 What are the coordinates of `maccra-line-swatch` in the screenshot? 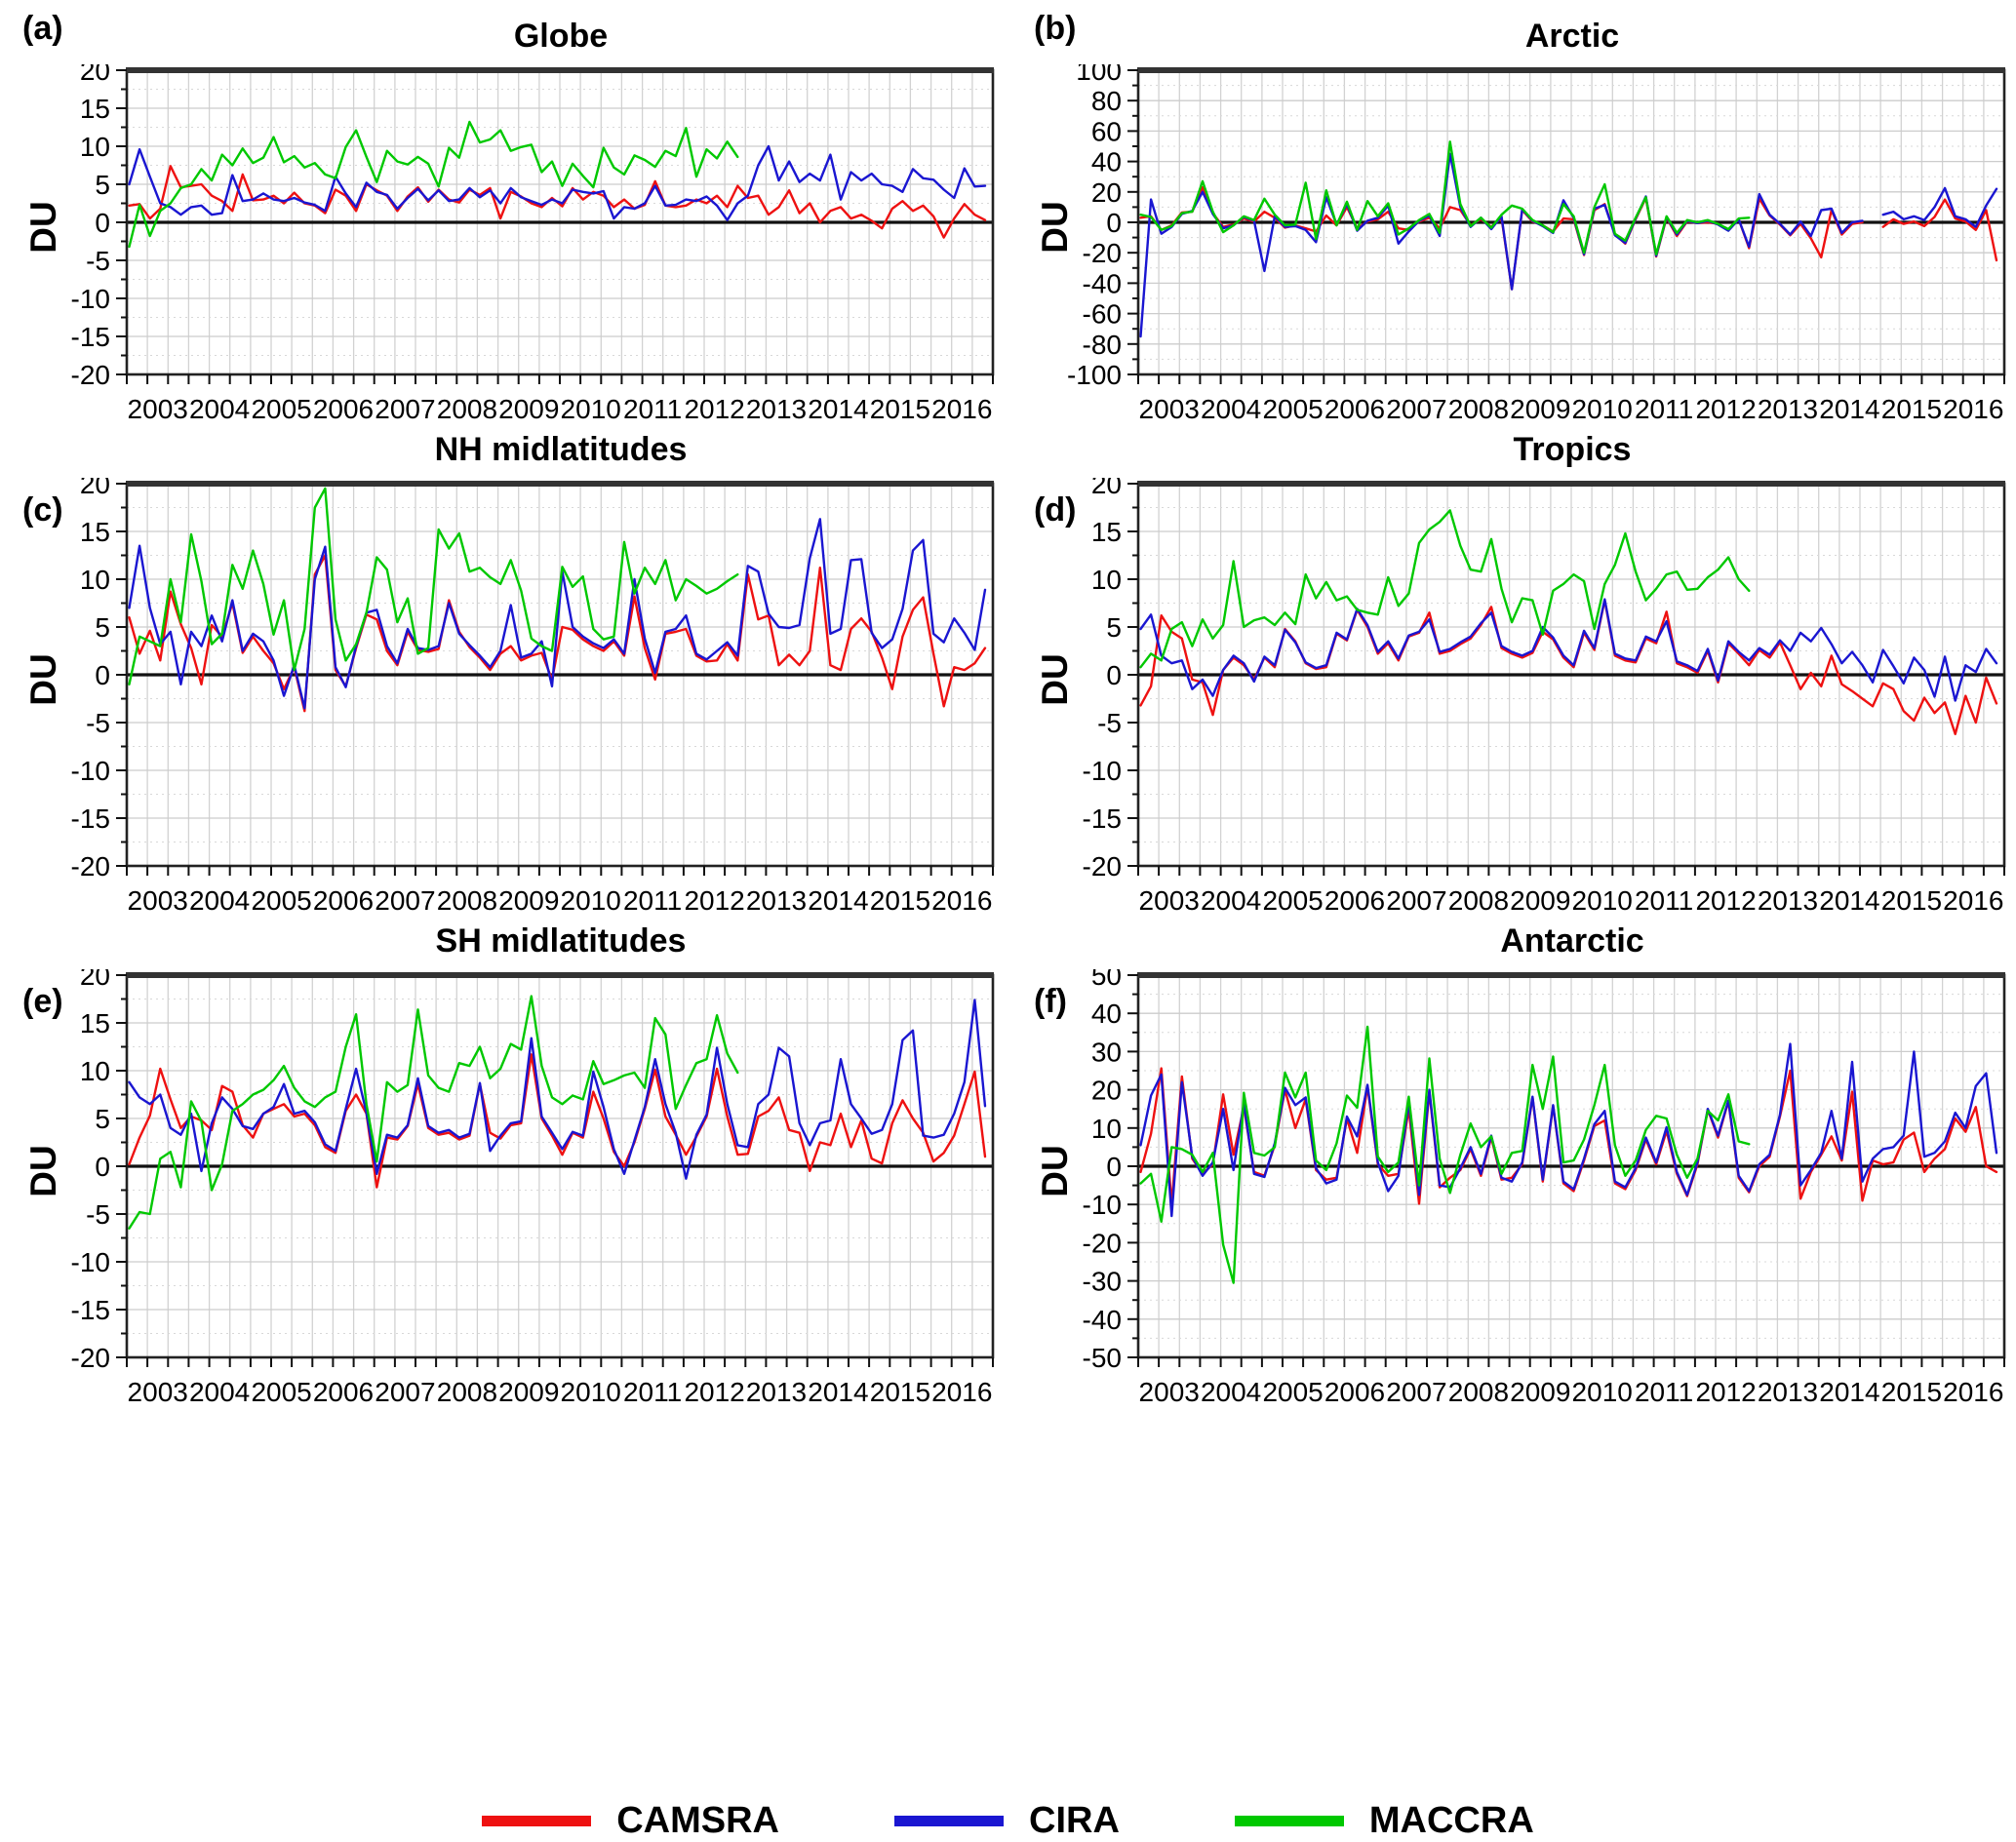 It's located at (1289, 1821).